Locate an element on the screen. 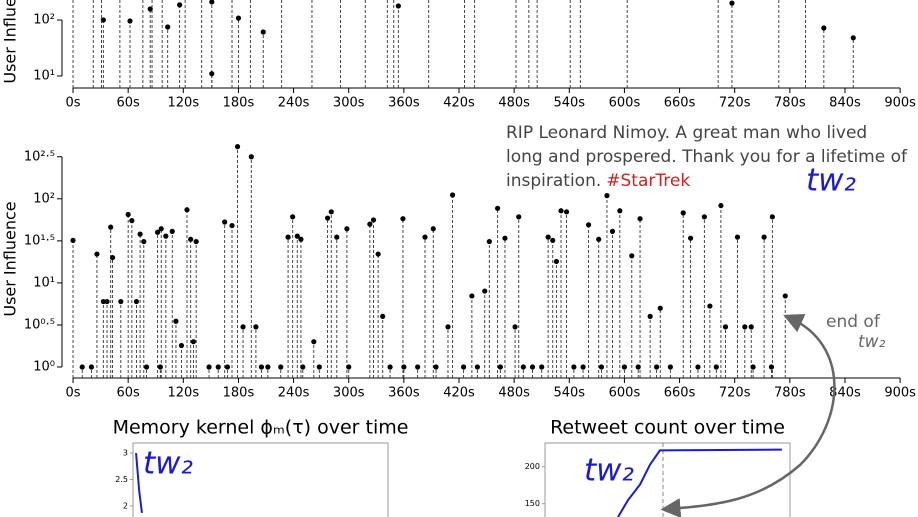 Image resolution: width=918 pixels, height=517 pixels. end-note: tw₂ is located at coordinates (872, 342).